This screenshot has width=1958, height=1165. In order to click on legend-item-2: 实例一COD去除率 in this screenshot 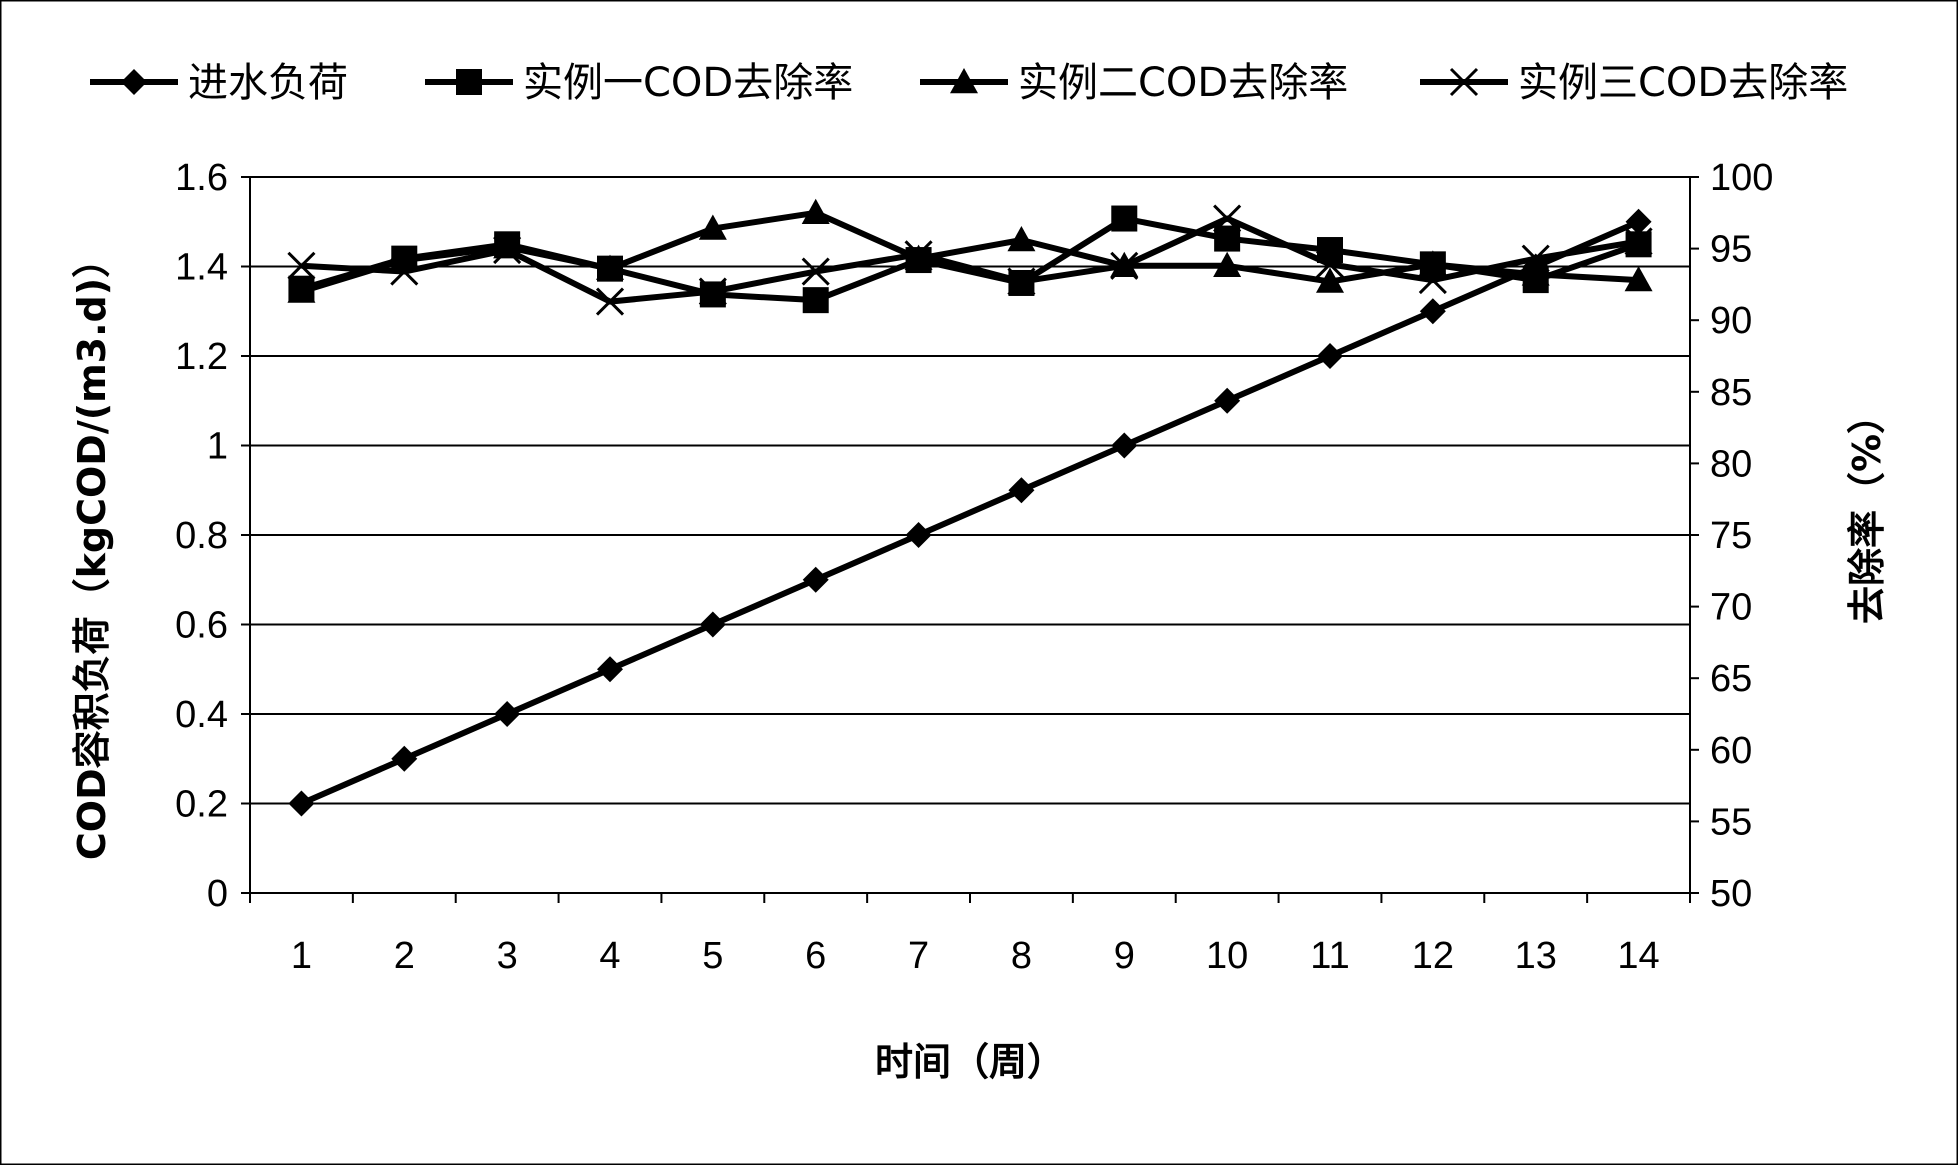, I will do `click(639, 83)`.